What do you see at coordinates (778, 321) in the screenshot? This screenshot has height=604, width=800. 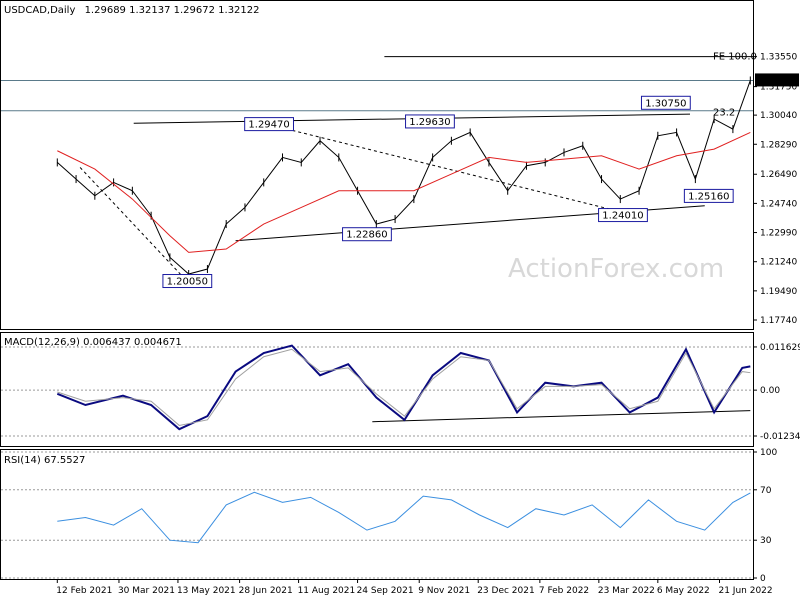 I see `y-tick-label: 1.17740` at bounding box center [778, 321].